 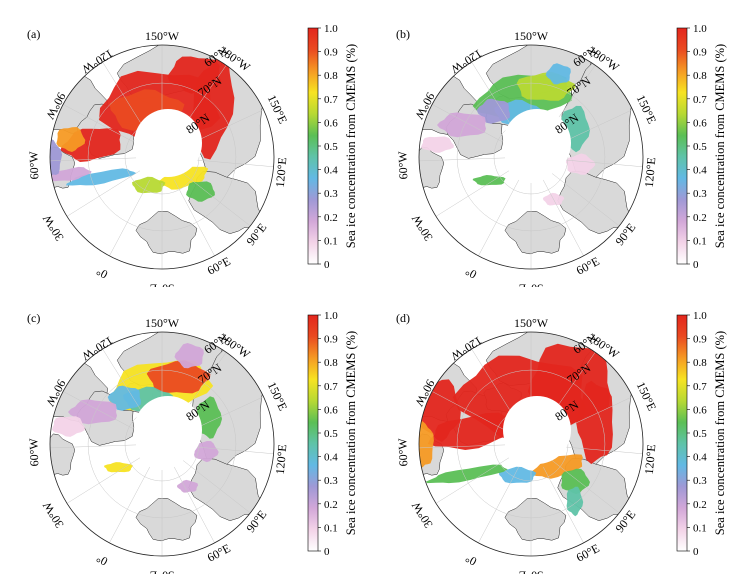 What do you see at coordinates (331, 147) in the screenshot?
I see `colorbar-tick-label: 0.5` at bounding box center [331, 147].